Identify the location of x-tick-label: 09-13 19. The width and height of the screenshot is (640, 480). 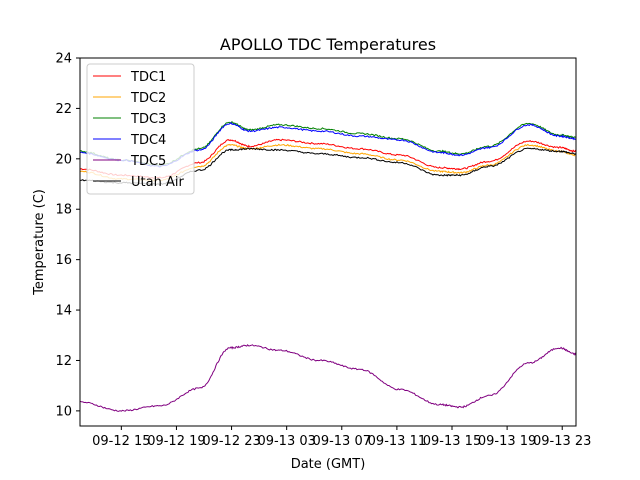
(507, 441).